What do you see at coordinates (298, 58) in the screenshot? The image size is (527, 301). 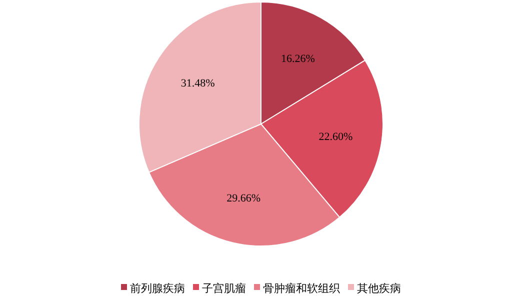 I see `data-label: 16.26%` at bounding box center [298, 58].